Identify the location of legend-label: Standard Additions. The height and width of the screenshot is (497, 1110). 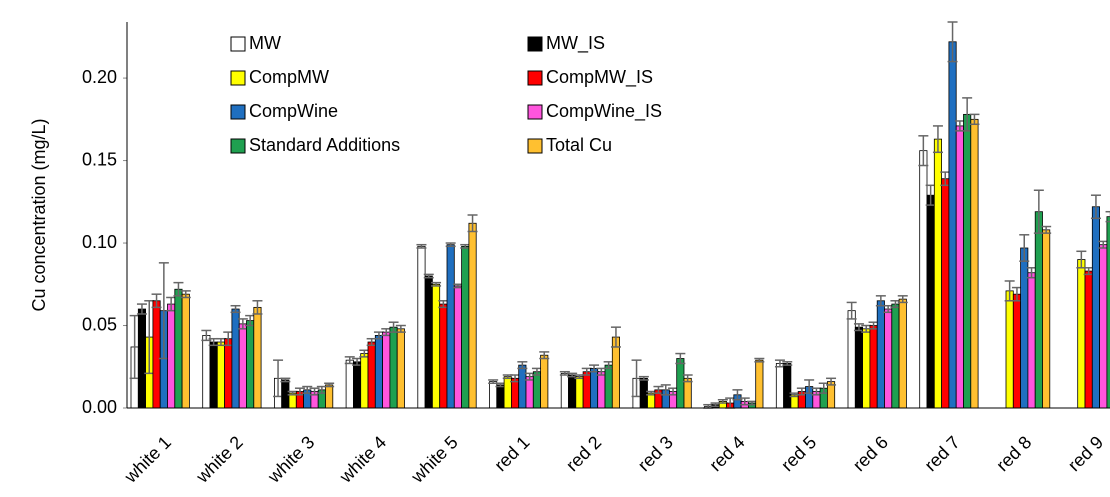
(324, 145).